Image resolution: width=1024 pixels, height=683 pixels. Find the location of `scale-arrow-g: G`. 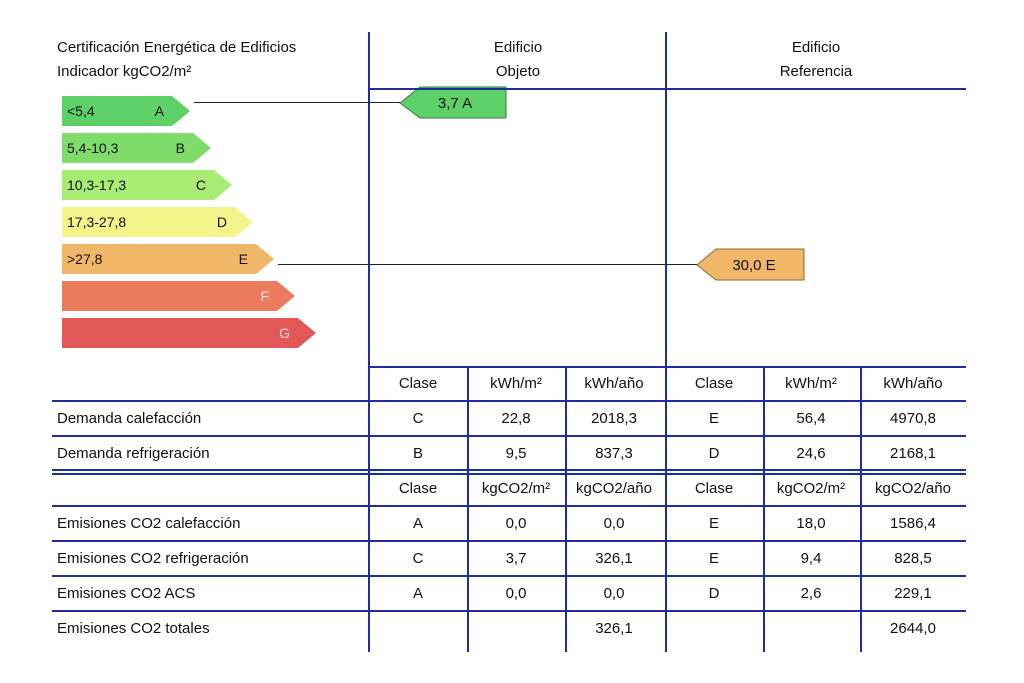

scale-arrow-g: G is located at coordinates (189, 333).